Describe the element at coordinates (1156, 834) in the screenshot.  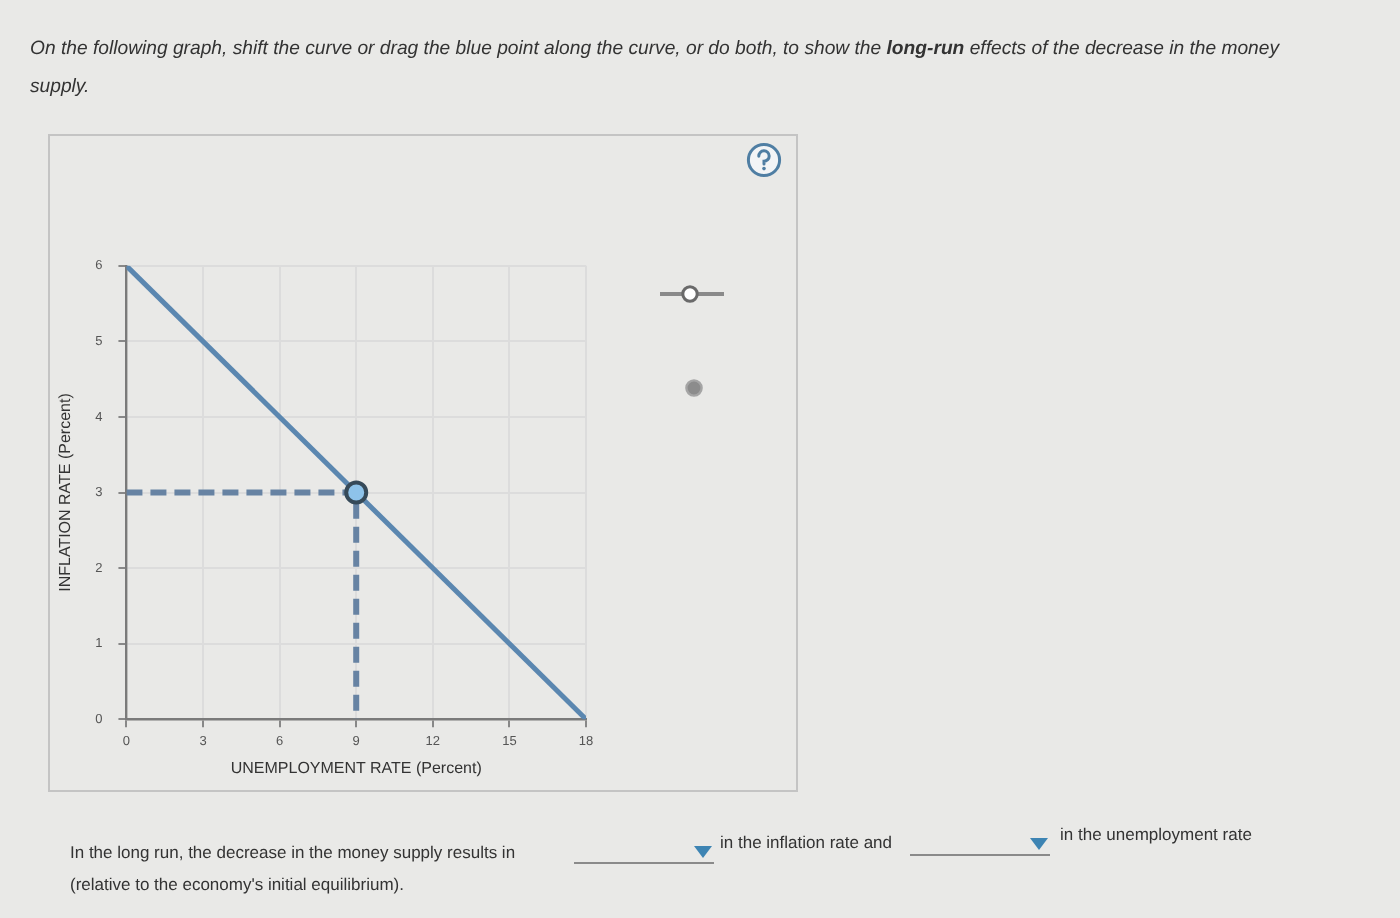
I see `text: in the unemployment rate` at that location.